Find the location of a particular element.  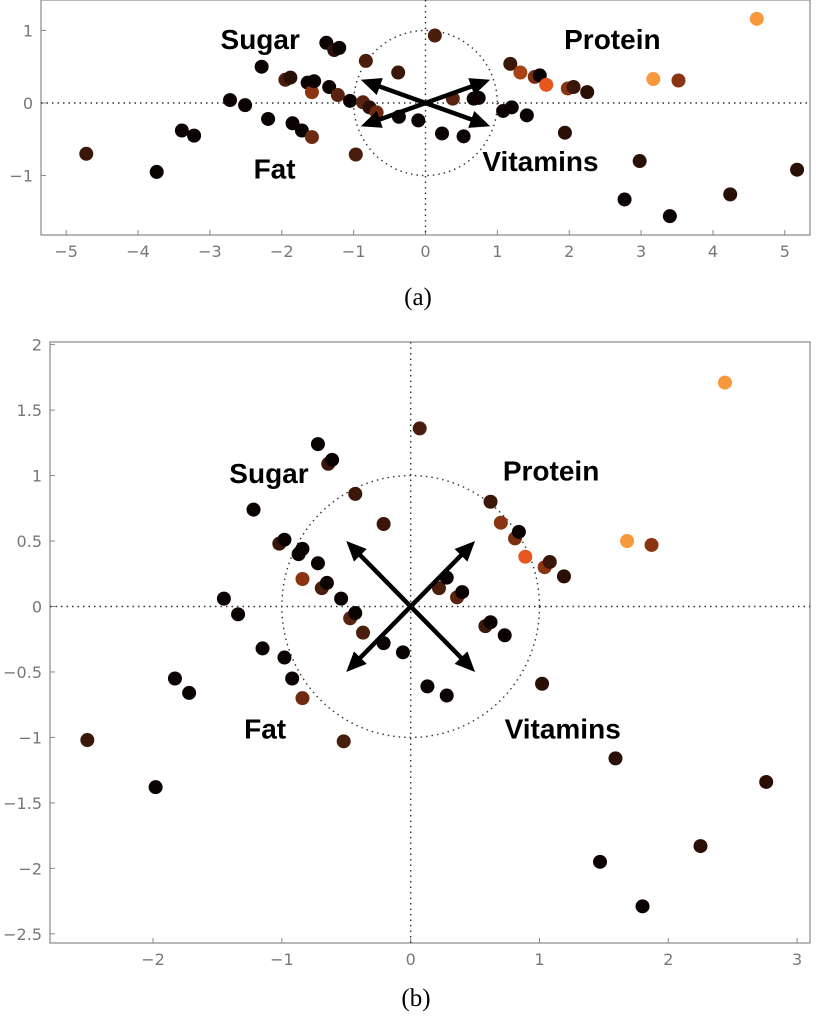

x-tick-label: 1 is located at coordinates (539, 959).